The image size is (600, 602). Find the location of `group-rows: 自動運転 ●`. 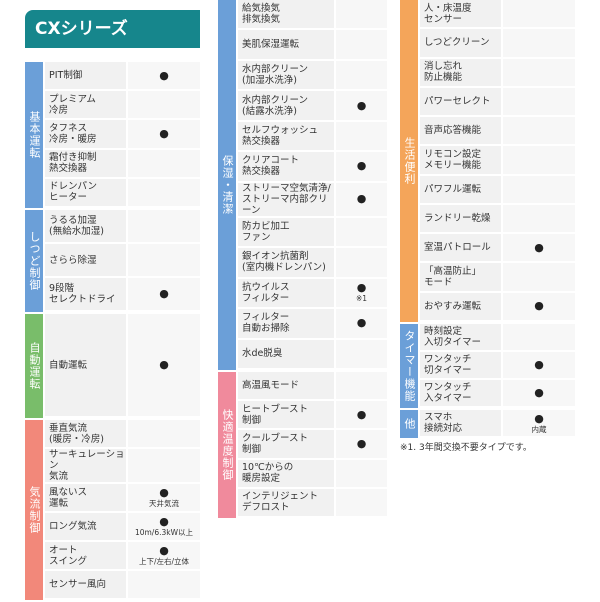

group-rows: 自動運転 ● is located at coordinates (121, 366).